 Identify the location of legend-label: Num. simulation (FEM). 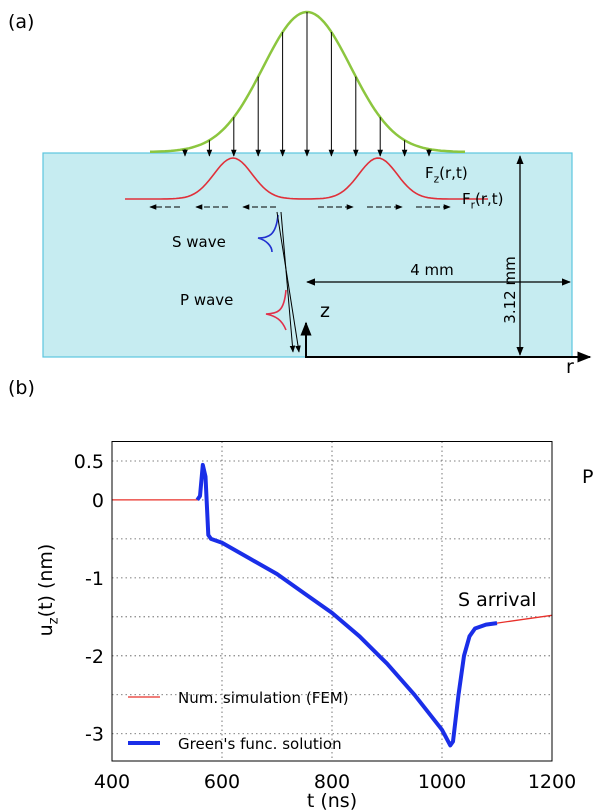
(263, 698).